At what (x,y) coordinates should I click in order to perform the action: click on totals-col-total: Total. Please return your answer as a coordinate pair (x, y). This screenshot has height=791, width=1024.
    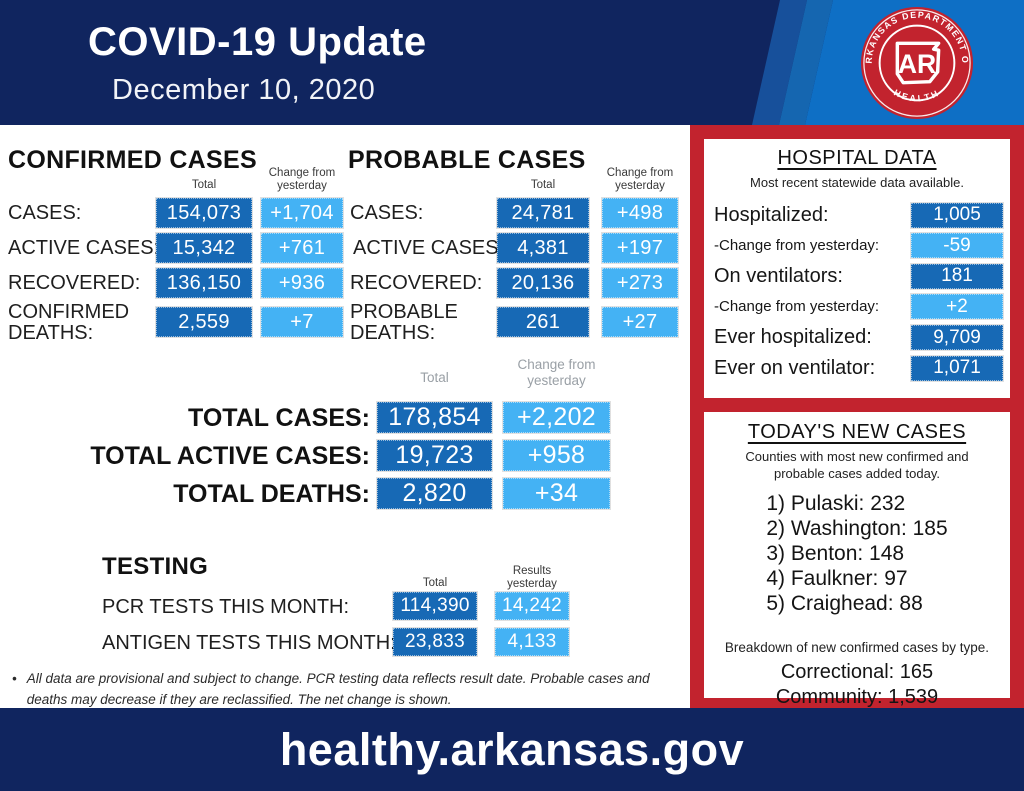
    Looking at the image, I should click on (434, 377).